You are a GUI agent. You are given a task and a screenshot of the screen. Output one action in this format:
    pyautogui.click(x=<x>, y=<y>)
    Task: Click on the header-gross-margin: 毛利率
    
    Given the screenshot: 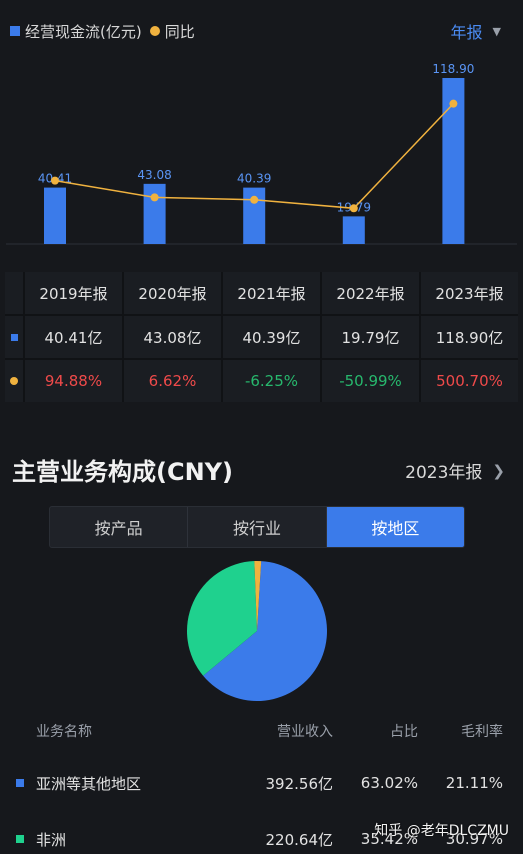 What is the action you would take?
    pyautogui.click(x=482, y=732)
    